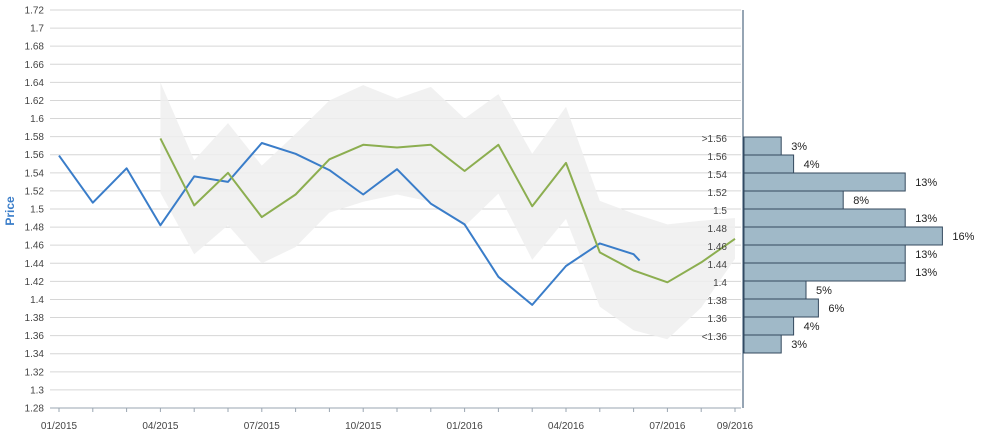 Image resolution: width=981 pixels, height=437 pixels. What do you see at coordinates (35, 191) in the screenshot?
I see `y-tick-label: 1.52` at bounding box center [35, 191].